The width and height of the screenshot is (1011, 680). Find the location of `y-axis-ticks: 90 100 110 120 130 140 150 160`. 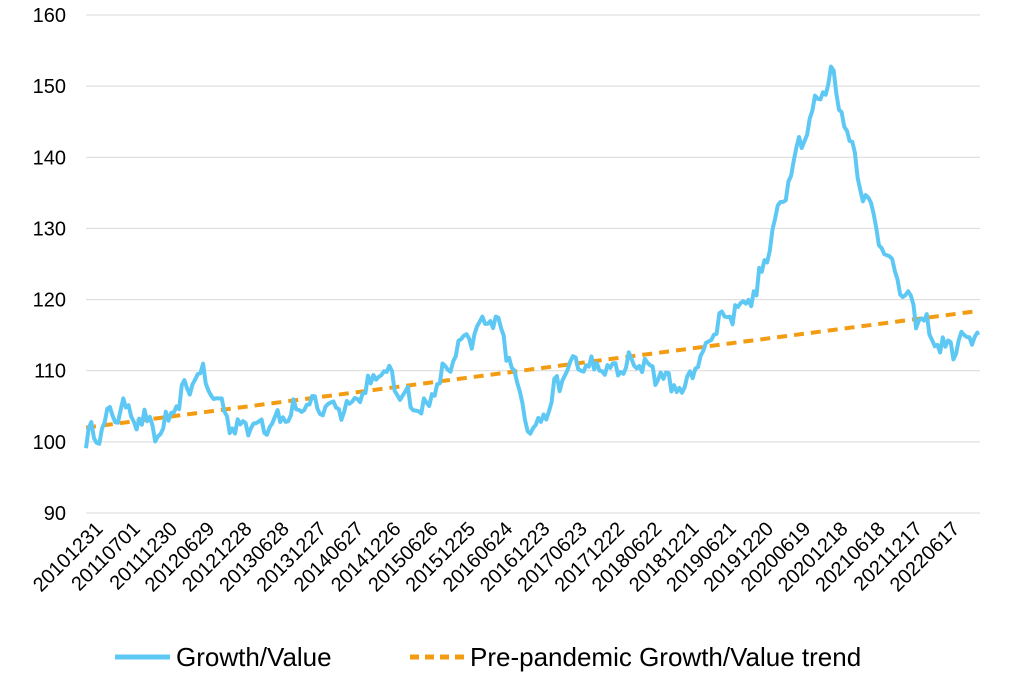

y-axis-ticks: 90 100 110 120 130 140 150 160 is located at coordinates (49, 265).